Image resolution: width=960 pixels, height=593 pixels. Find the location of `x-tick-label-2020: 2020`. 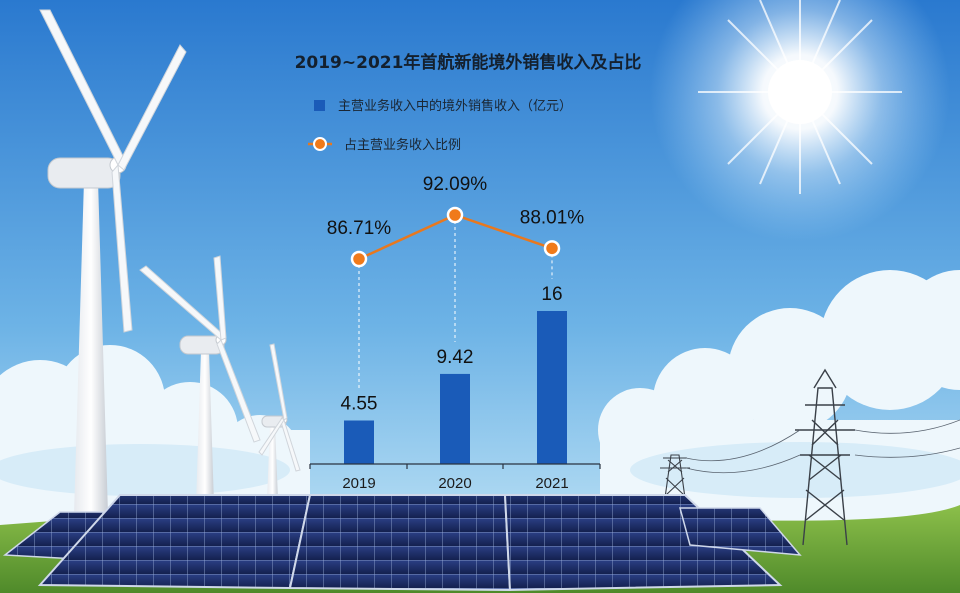

x-tick-label-2020: 2020 is located at coordinates (454, 483).